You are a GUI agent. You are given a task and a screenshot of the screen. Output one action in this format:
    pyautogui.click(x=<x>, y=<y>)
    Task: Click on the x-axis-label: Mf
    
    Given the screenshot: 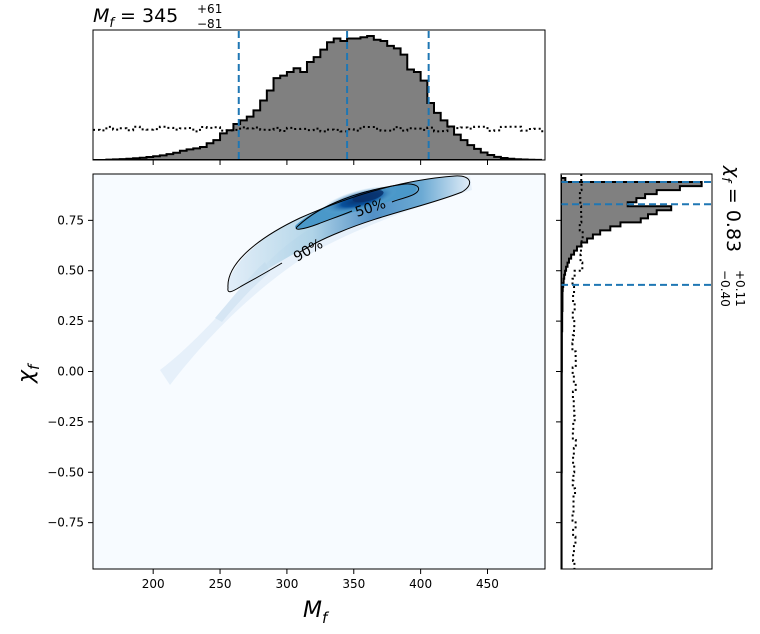 What is the action you would take?
    pyautogui.click(x=316, y=612)
    